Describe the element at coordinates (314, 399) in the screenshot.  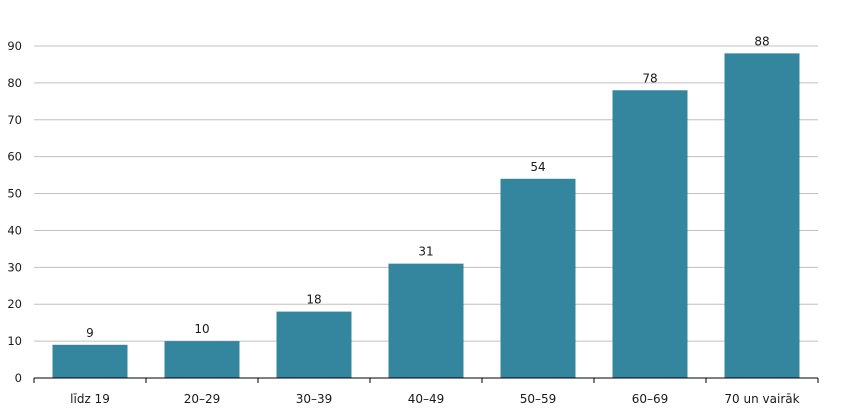
I see `x-tick-label: 30–39` at that location.